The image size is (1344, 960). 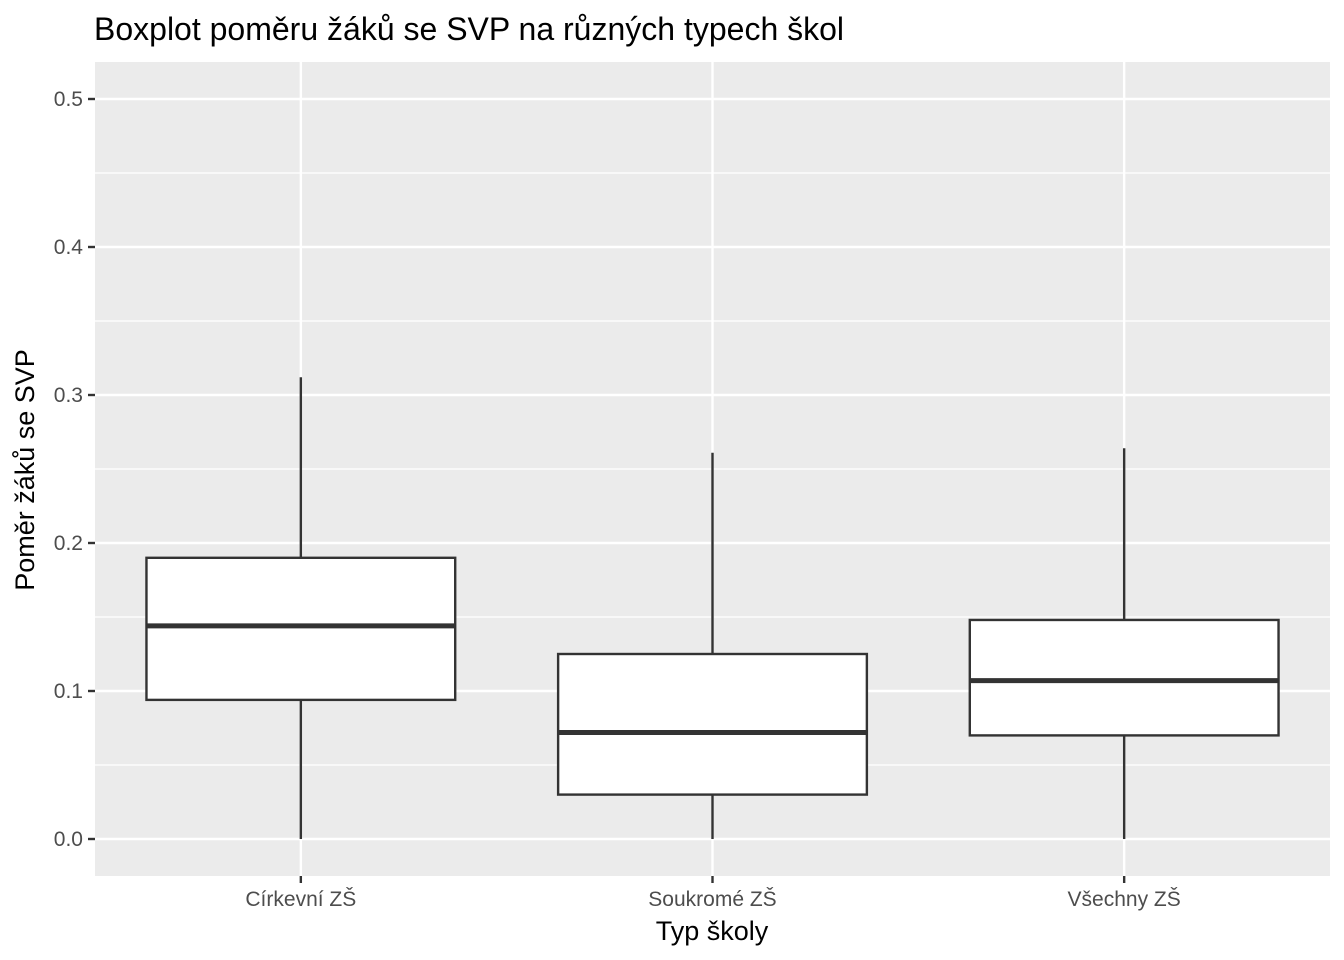 I want to click on y-axis: 0.0 0.1 0.2 0.3 0.4 0.5, so click(x=74, y=469).